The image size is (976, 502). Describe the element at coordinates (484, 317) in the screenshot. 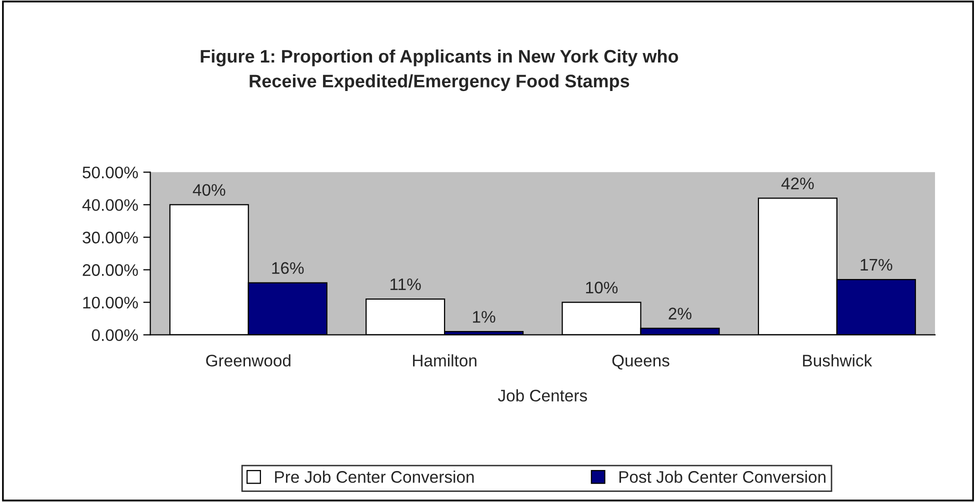

I see `data-label: 1%` at that location.